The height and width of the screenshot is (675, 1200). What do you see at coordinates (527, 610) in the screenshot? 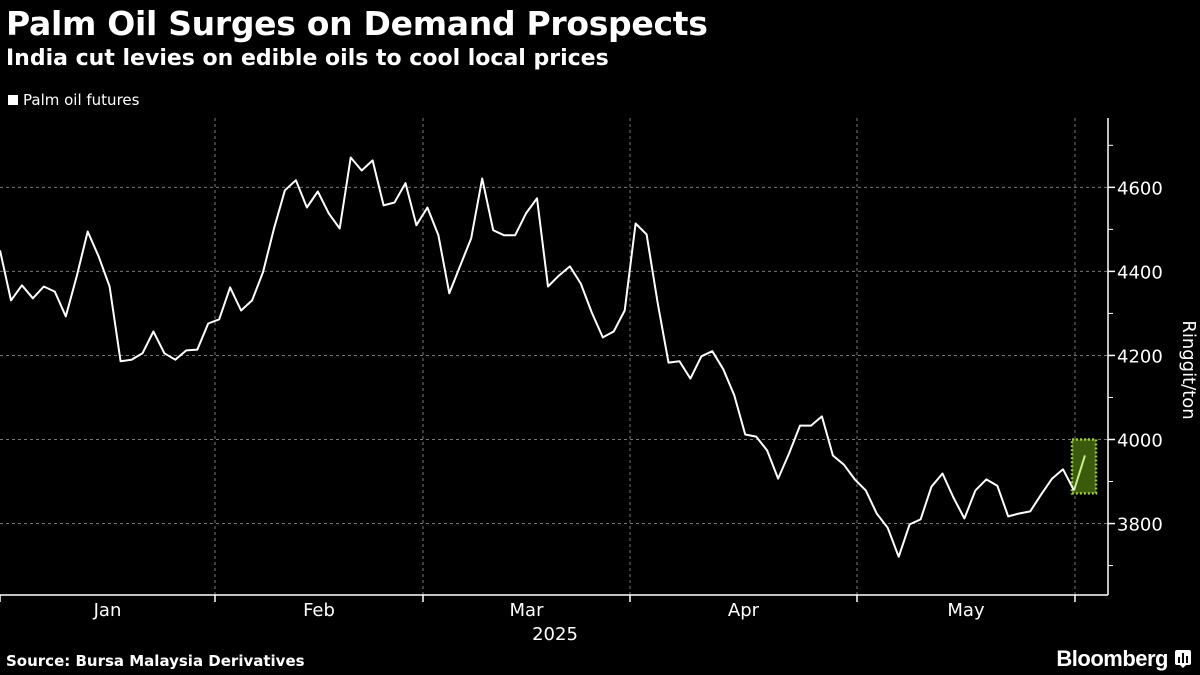
I see `x-tick-label: Mar` at bounding box center [527, 610].